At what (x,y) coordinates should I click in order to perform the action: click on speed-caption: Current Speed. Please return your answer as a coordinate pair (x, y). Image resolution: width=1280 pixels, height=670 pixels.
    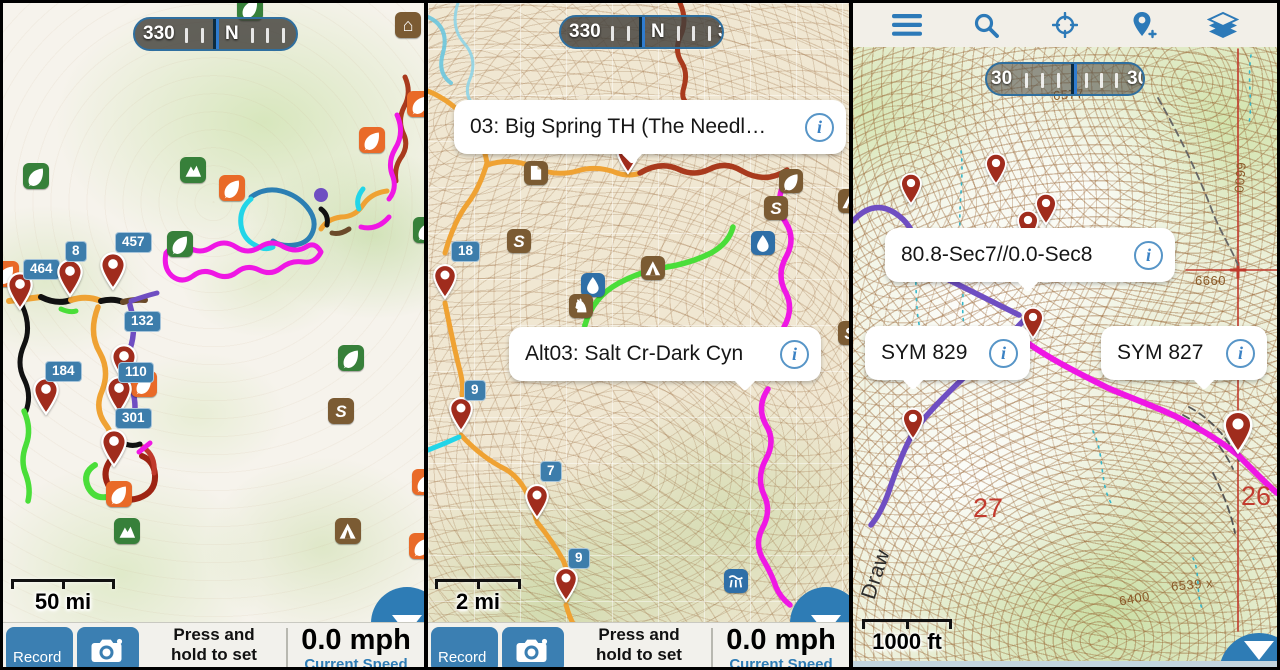
    Looking at the image, I should click on (781, 661).